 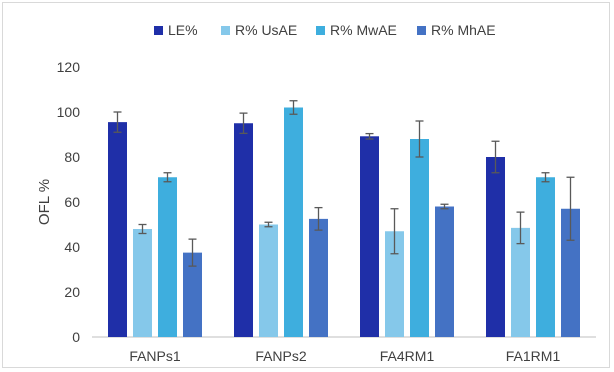 What do you see at coordinates (192, 294) in the screenshot?
I see `bar-r-mhae-fanps1` at bounding box center [192, 294].